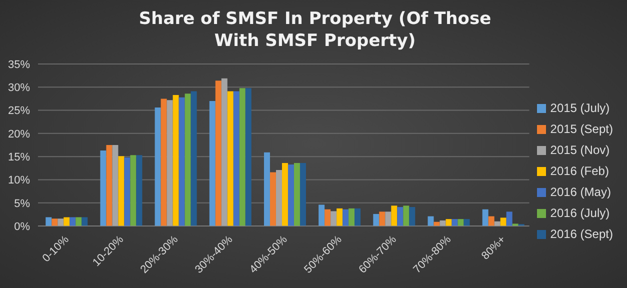  I want to click on y-tick-label: 35%, so click(19, 64).